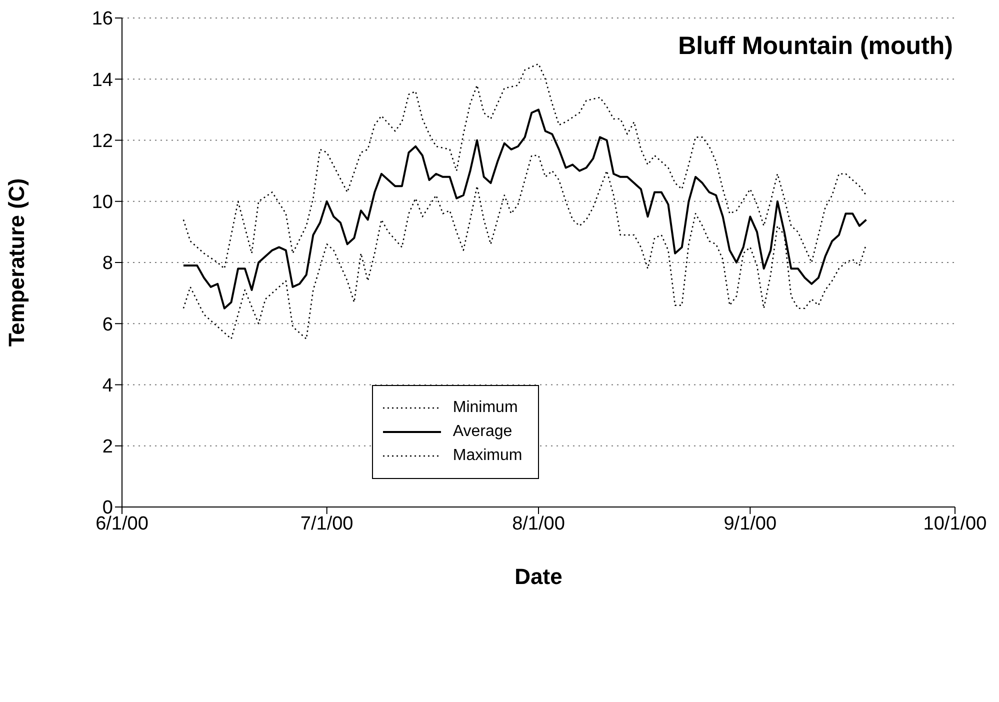 This screenshot has height=702, width=999. What do you see at coordinates (482, 432) in the screenshot?
I see `legend-label: Average` at bounding box center [482, 432].